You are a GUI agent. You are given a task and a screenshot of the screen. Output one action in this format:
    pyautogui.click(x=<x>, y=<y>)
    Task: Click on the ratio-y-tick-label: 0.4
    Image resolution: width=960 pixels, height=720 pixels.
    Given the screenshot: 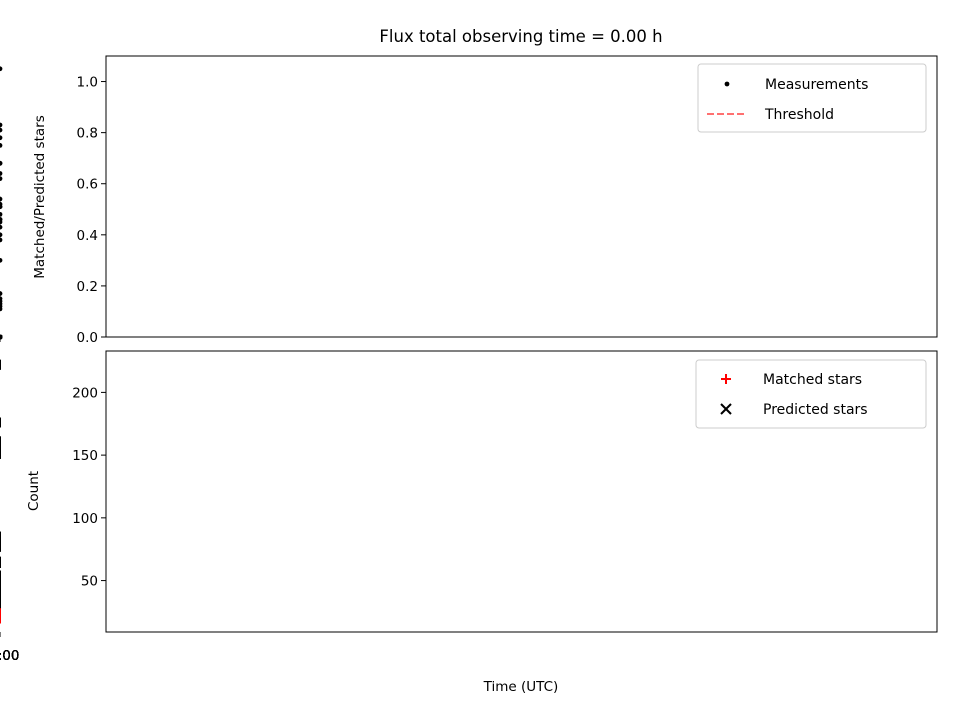 What is the action you would take?
    pyautogui.click(x=87, y=236)
    